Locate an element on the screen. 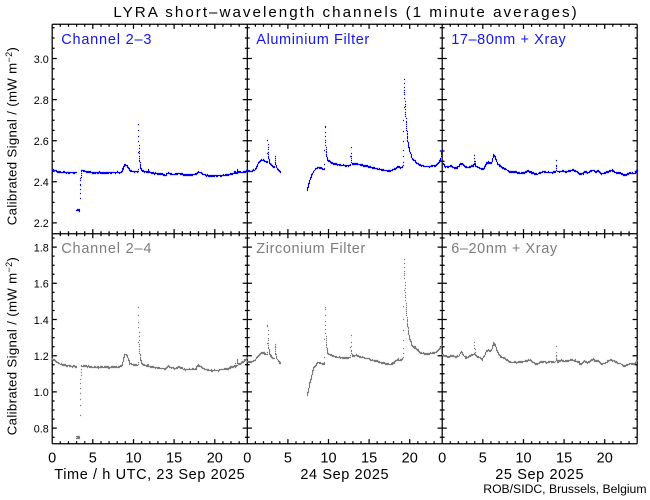 The width and height of the screenshot is (650, 500). svg-text: Zirconium Filter is located at coordinates (311, 249).